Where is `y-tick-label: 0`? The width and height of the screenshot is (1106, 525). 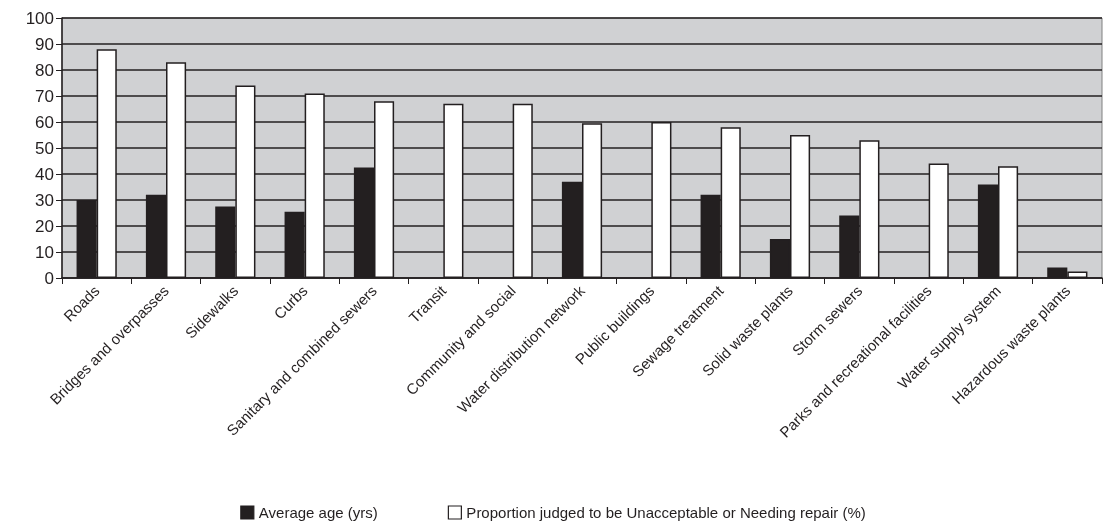 y-tick-label: 0 is located at coordinates (49, 278).